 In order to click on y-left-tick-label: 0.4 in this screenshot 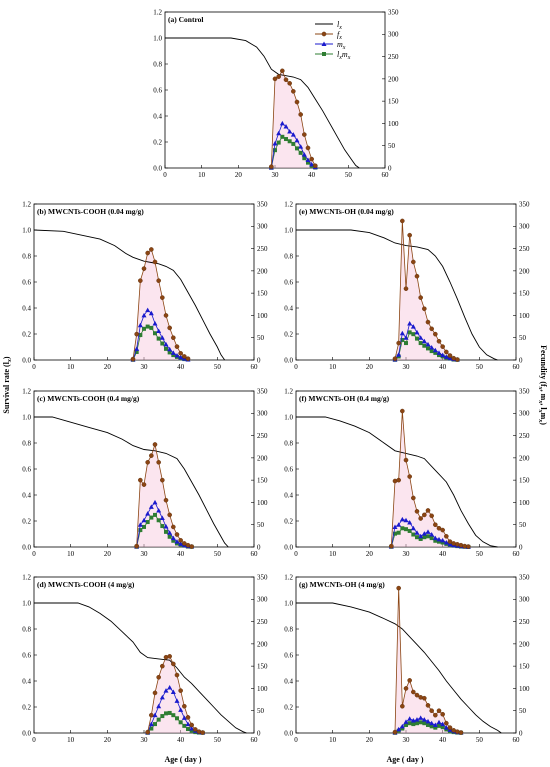, I will do `click(288, 308)`.